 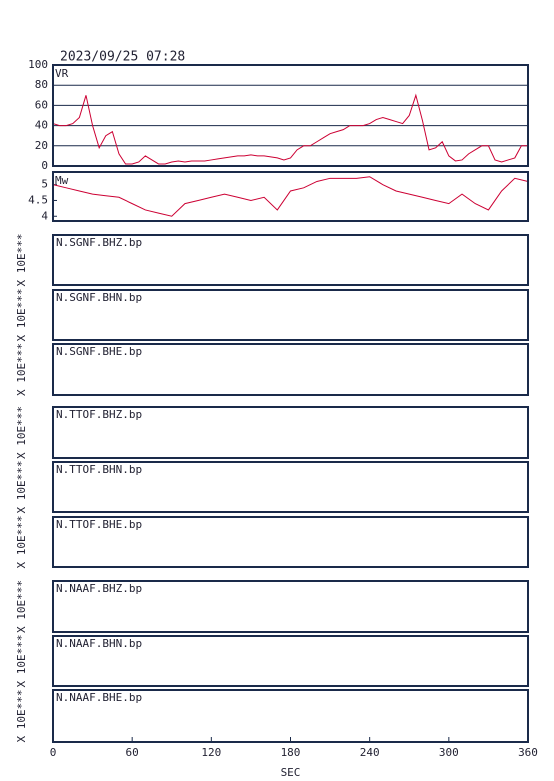 I want to click on x-tick-label: 180, so click(x=291, y=752).